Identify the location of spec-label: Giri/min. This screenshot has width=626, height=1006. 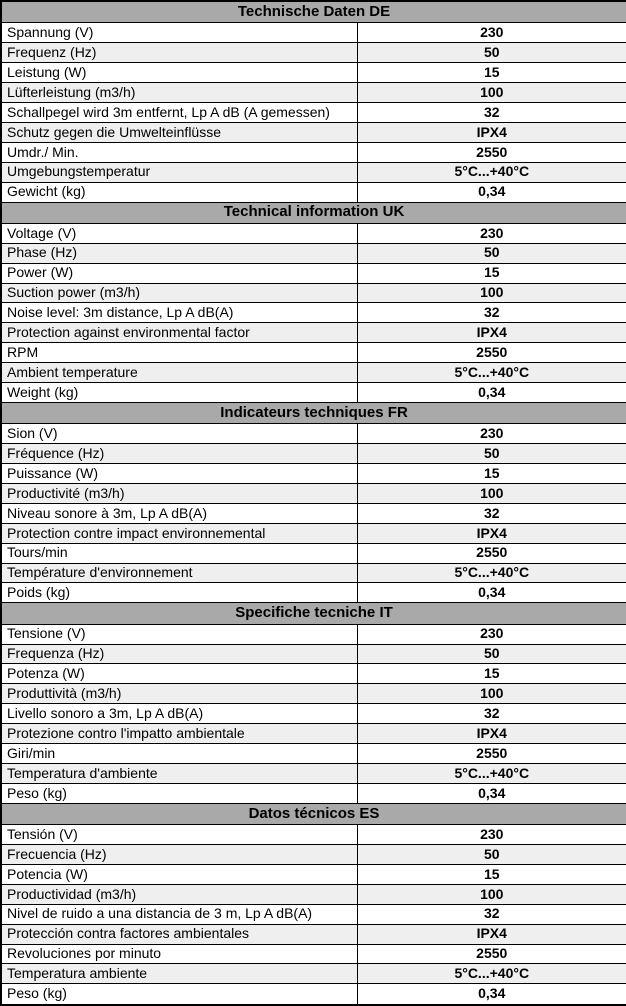
(179, 753).